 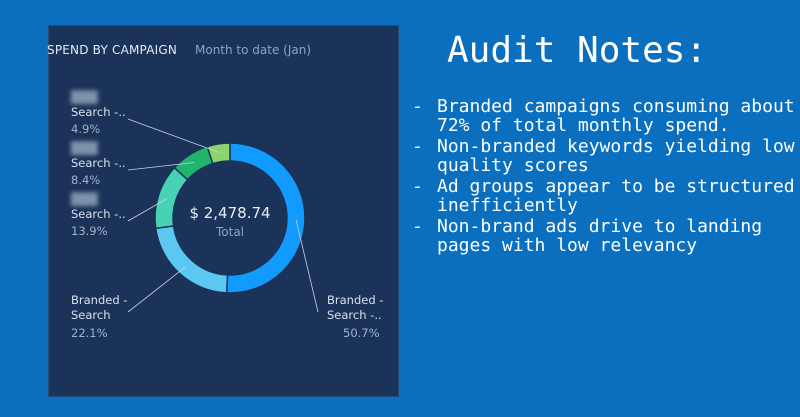 What do you see at coordinates (112, 50) in the screenshot?
I see `chart-title: SPEND BY CAMPAIGN` at bounding box center [112, 50].